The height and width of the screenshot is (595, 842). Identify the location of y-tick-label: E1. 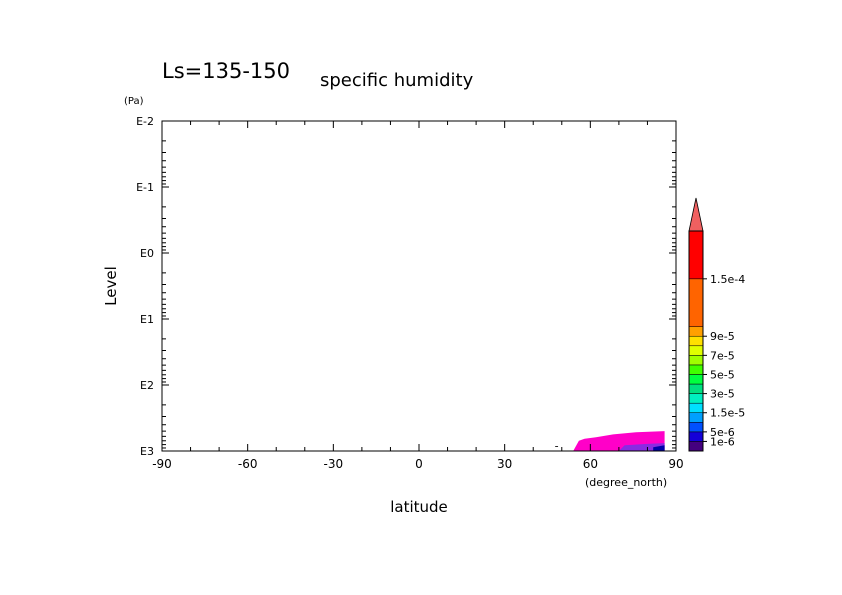
(147, 319).